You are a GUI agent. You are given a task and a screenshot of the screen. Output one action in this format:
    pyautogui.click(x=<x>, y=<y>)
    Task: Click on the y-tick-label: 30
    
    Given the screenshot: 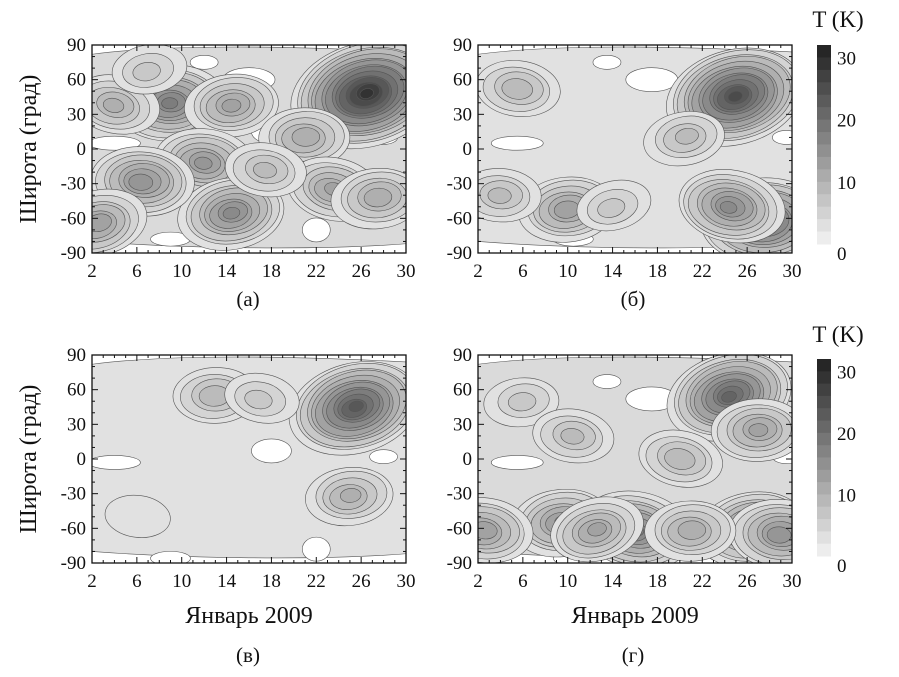 What is the action you would take?
    pyautogui.click(x=76, y=114)
    